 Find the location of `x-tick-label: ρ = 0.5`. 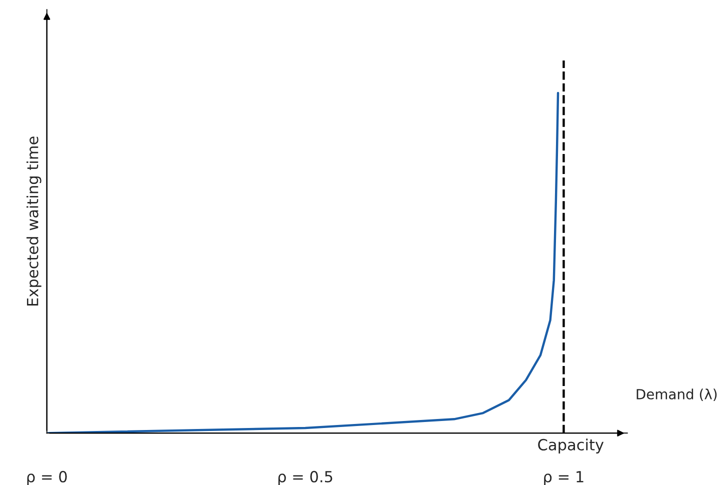

x-tick-label: ρ = 0.5 is located at coordinates (305, 477).